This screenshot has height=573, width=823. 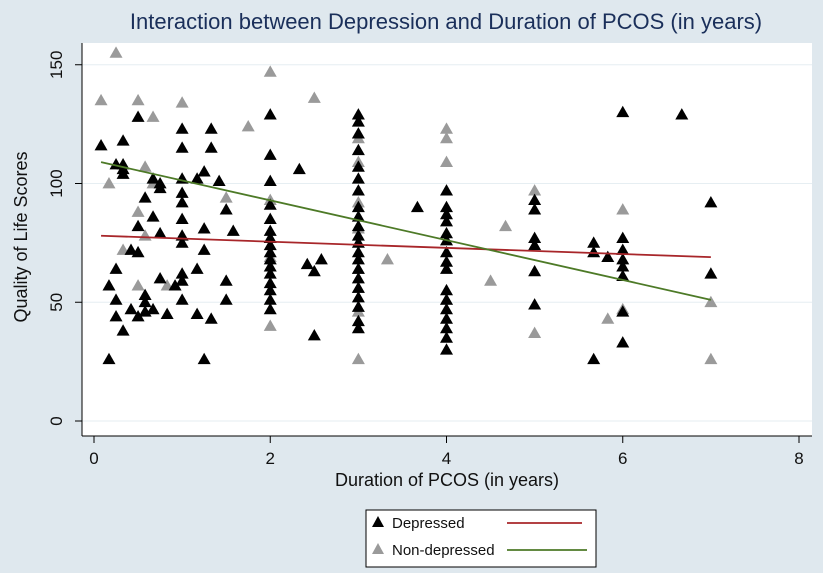 What do you see at coordinates (406, 246) in the screenshot?
I see `fit-line-depressed` at bounding box center [406, 246].